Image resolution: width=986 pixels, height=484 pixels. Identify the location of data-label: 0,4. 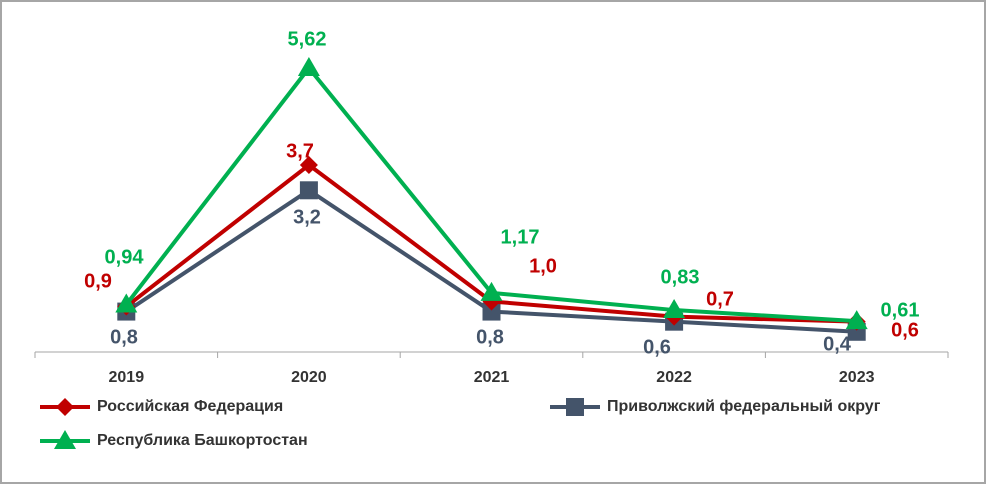
(837, 344).